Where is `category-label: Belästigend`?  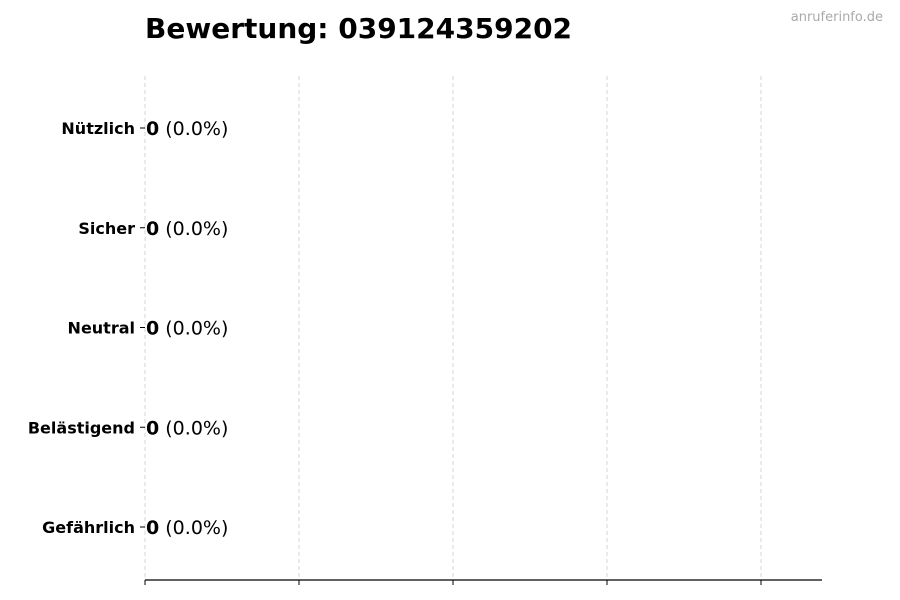
category-label: Belästigend is located at coordinates (81, 427).